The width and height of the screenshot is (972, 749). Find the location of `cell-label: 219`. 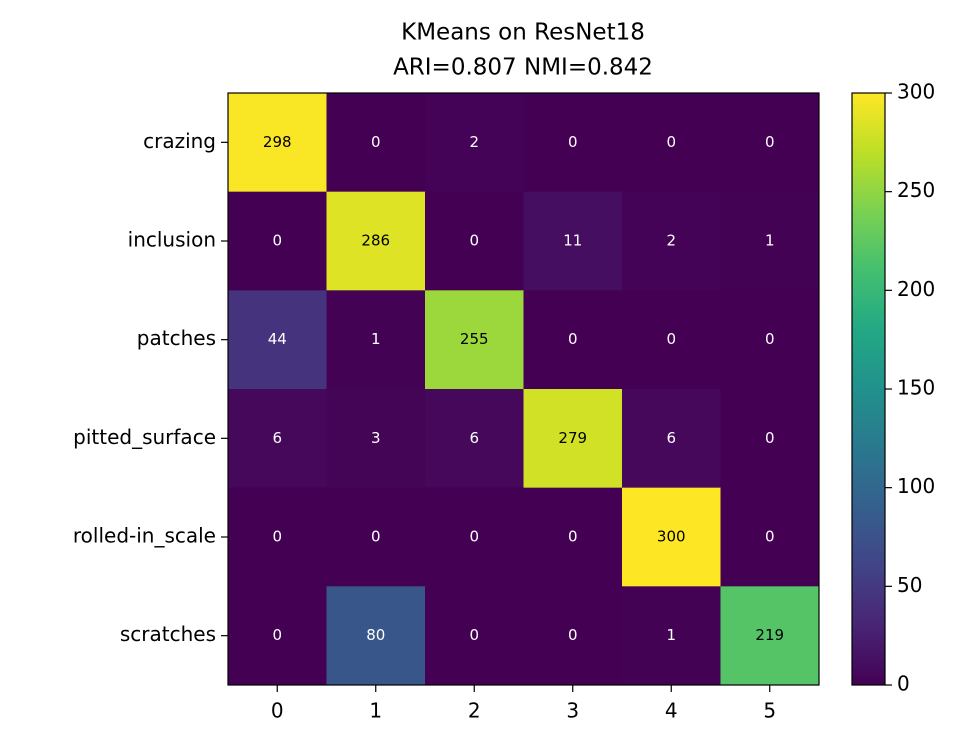

cell-label: 219 is located at coordinates (769, 635).